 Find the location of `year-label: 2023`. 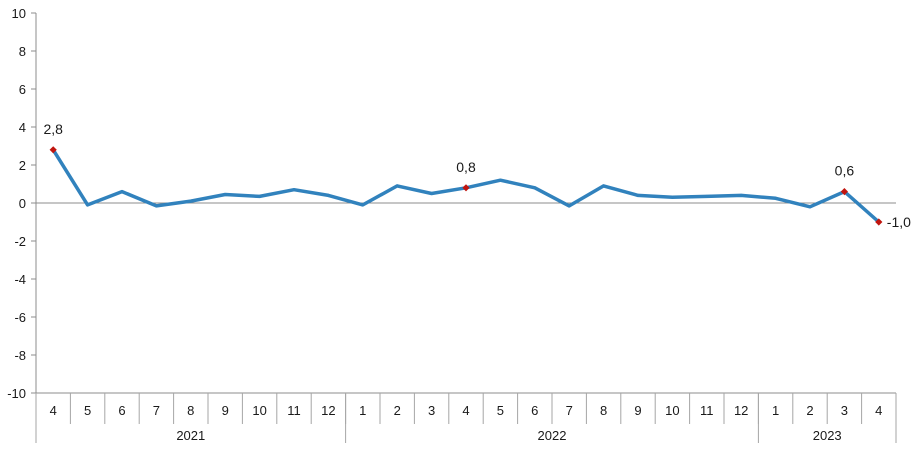

year-label: 2023 is located at coordinates (827, 435).